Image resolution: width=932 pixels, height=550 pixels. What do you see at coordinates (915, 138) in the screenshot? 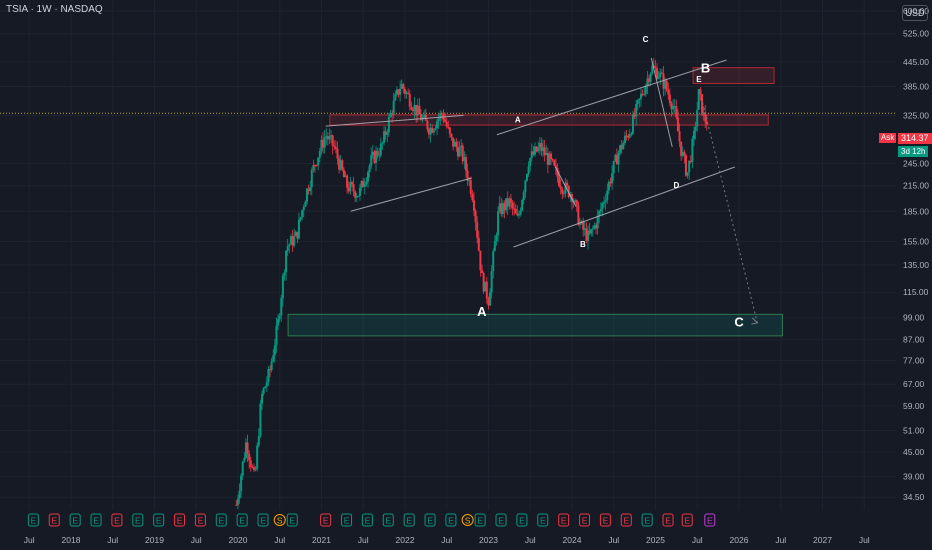
I see `ask-price-tag: 314.37` at bounding box center [915, 138].